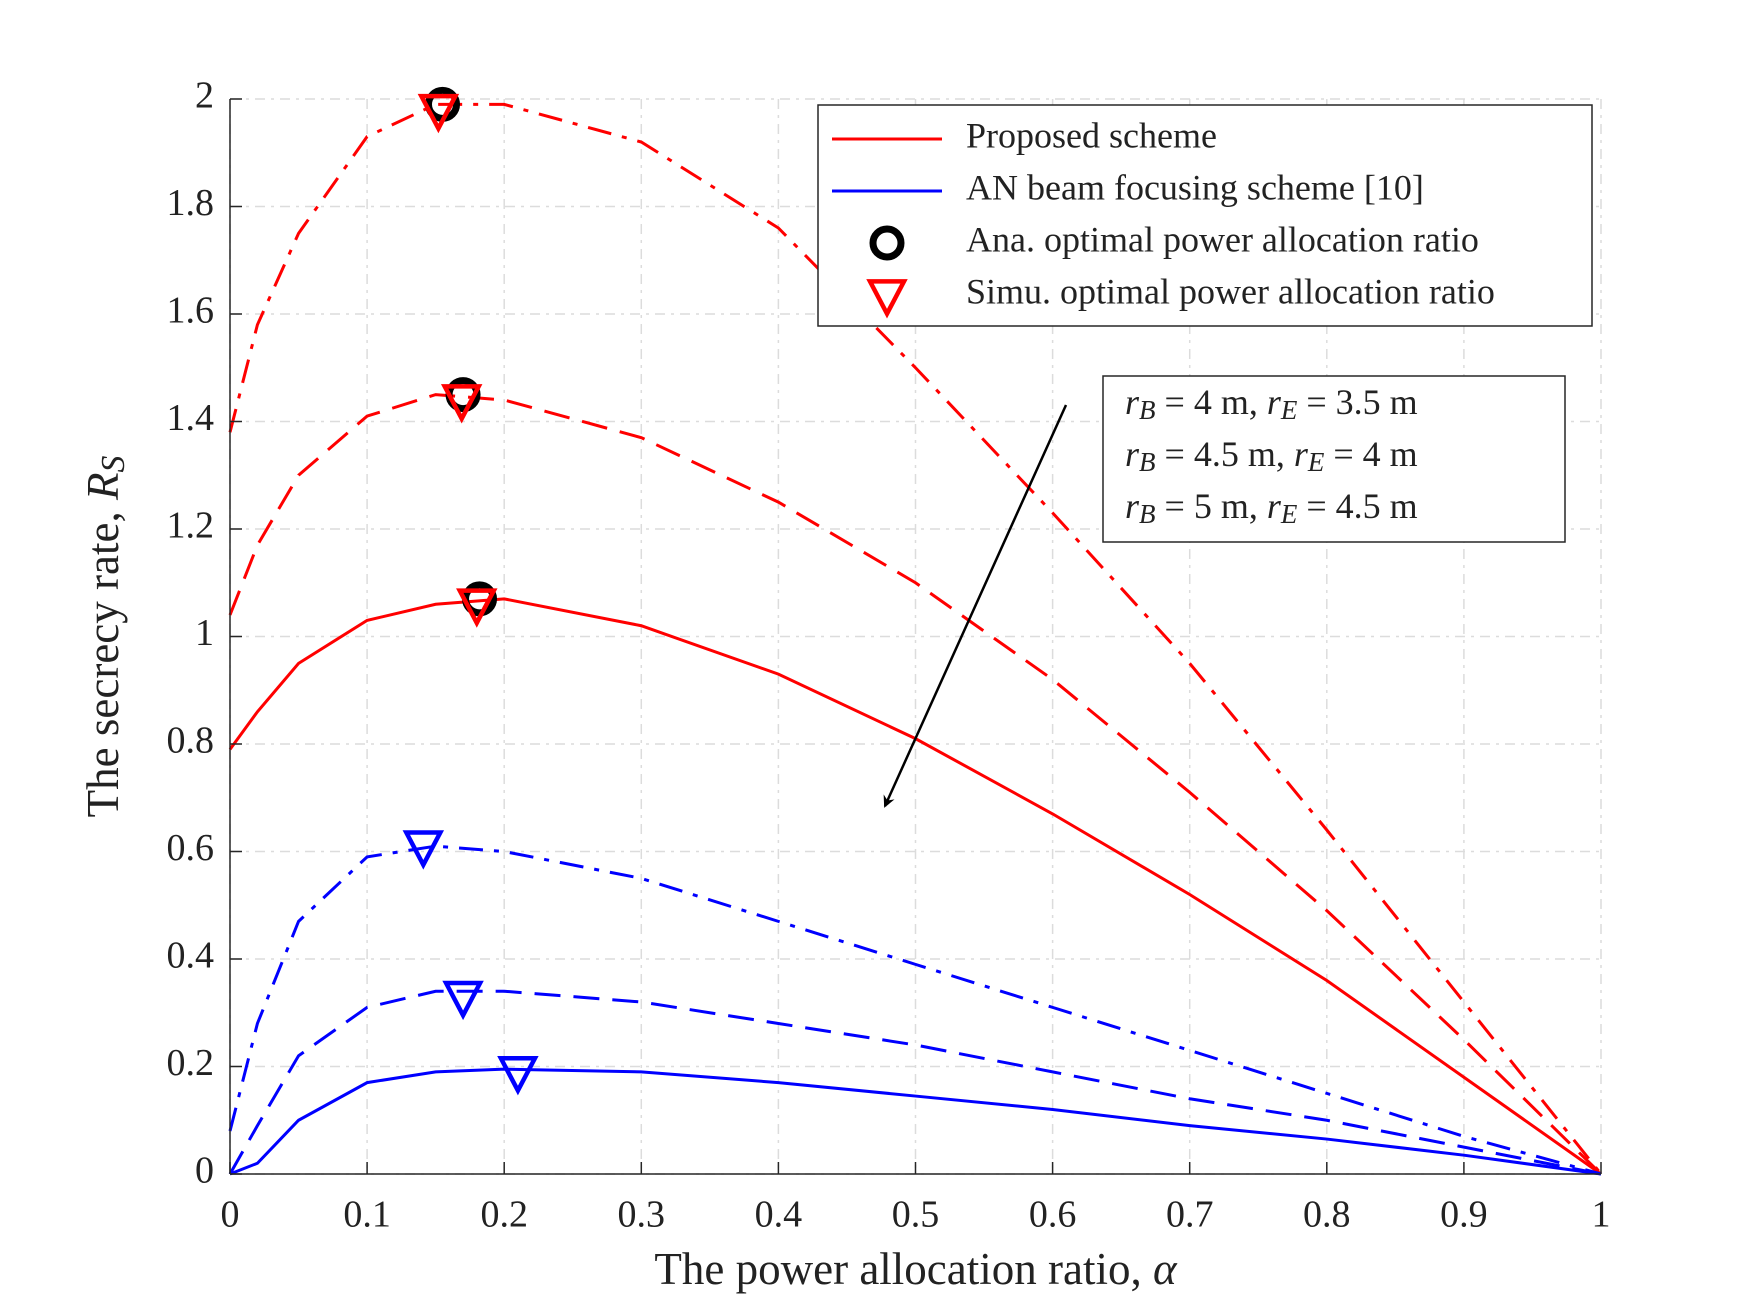 Image resolution: width=1750 pixels, height=1304 pixels. I want to click on x-tick-label: 0.3, so click(642, 1215).